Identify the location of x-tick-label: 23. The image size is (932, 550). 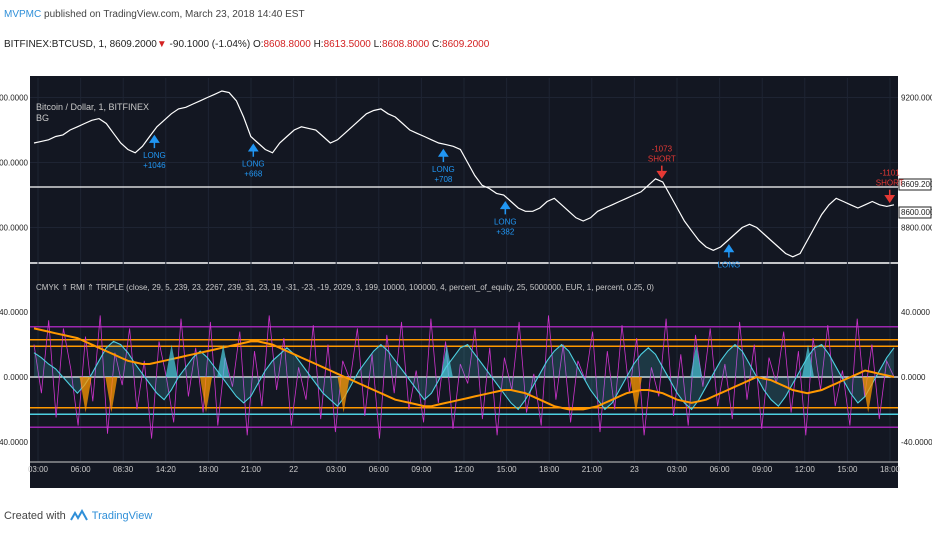
(634, 469).